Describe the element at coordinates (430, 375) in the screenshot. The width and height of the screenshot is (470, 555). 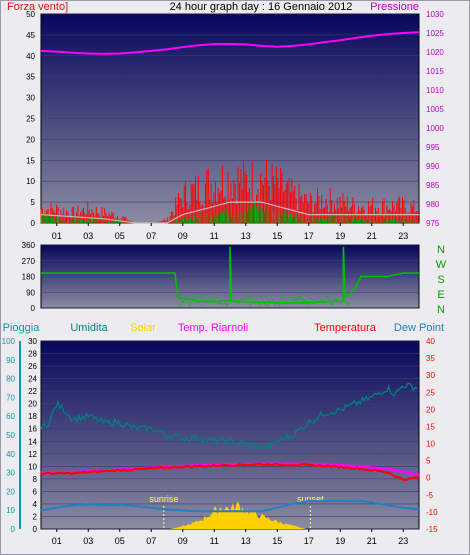
I see `temperature-axis-label: 30` at that location.